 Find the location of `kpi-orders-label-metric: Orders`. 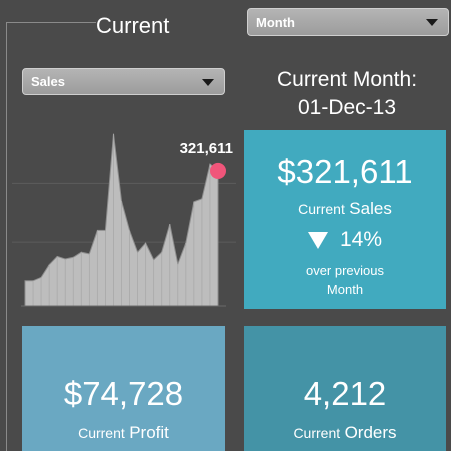

kpi-orders-label-metric: Orders is located at coordinates (370, 432).